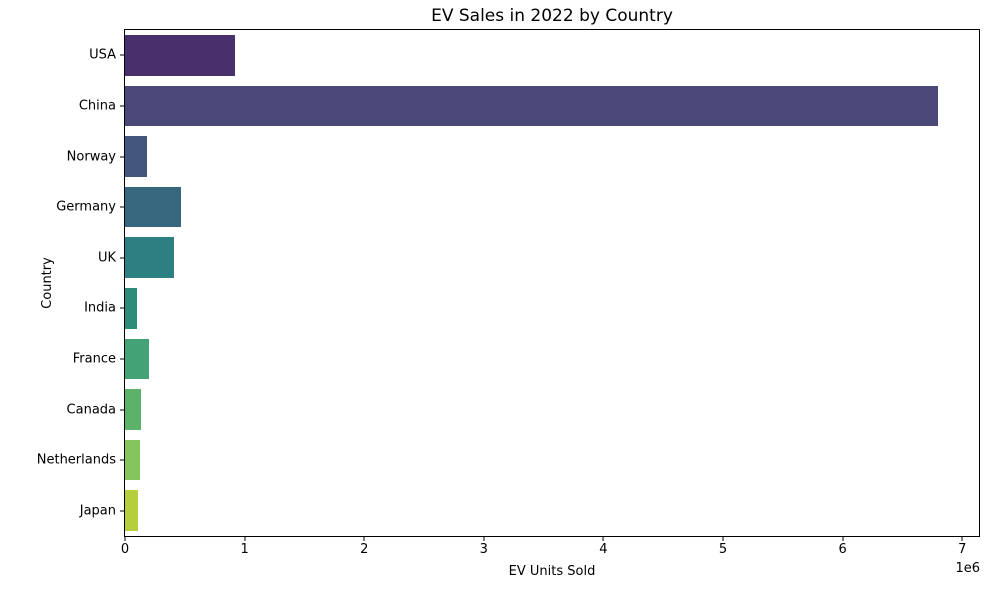 The height and width of the screenshot is (590, 989). What do you see at coordinates (102, 55) in the screenshot?
I see `y-tick-label-usa: USA` at bounding box center [102, 55].